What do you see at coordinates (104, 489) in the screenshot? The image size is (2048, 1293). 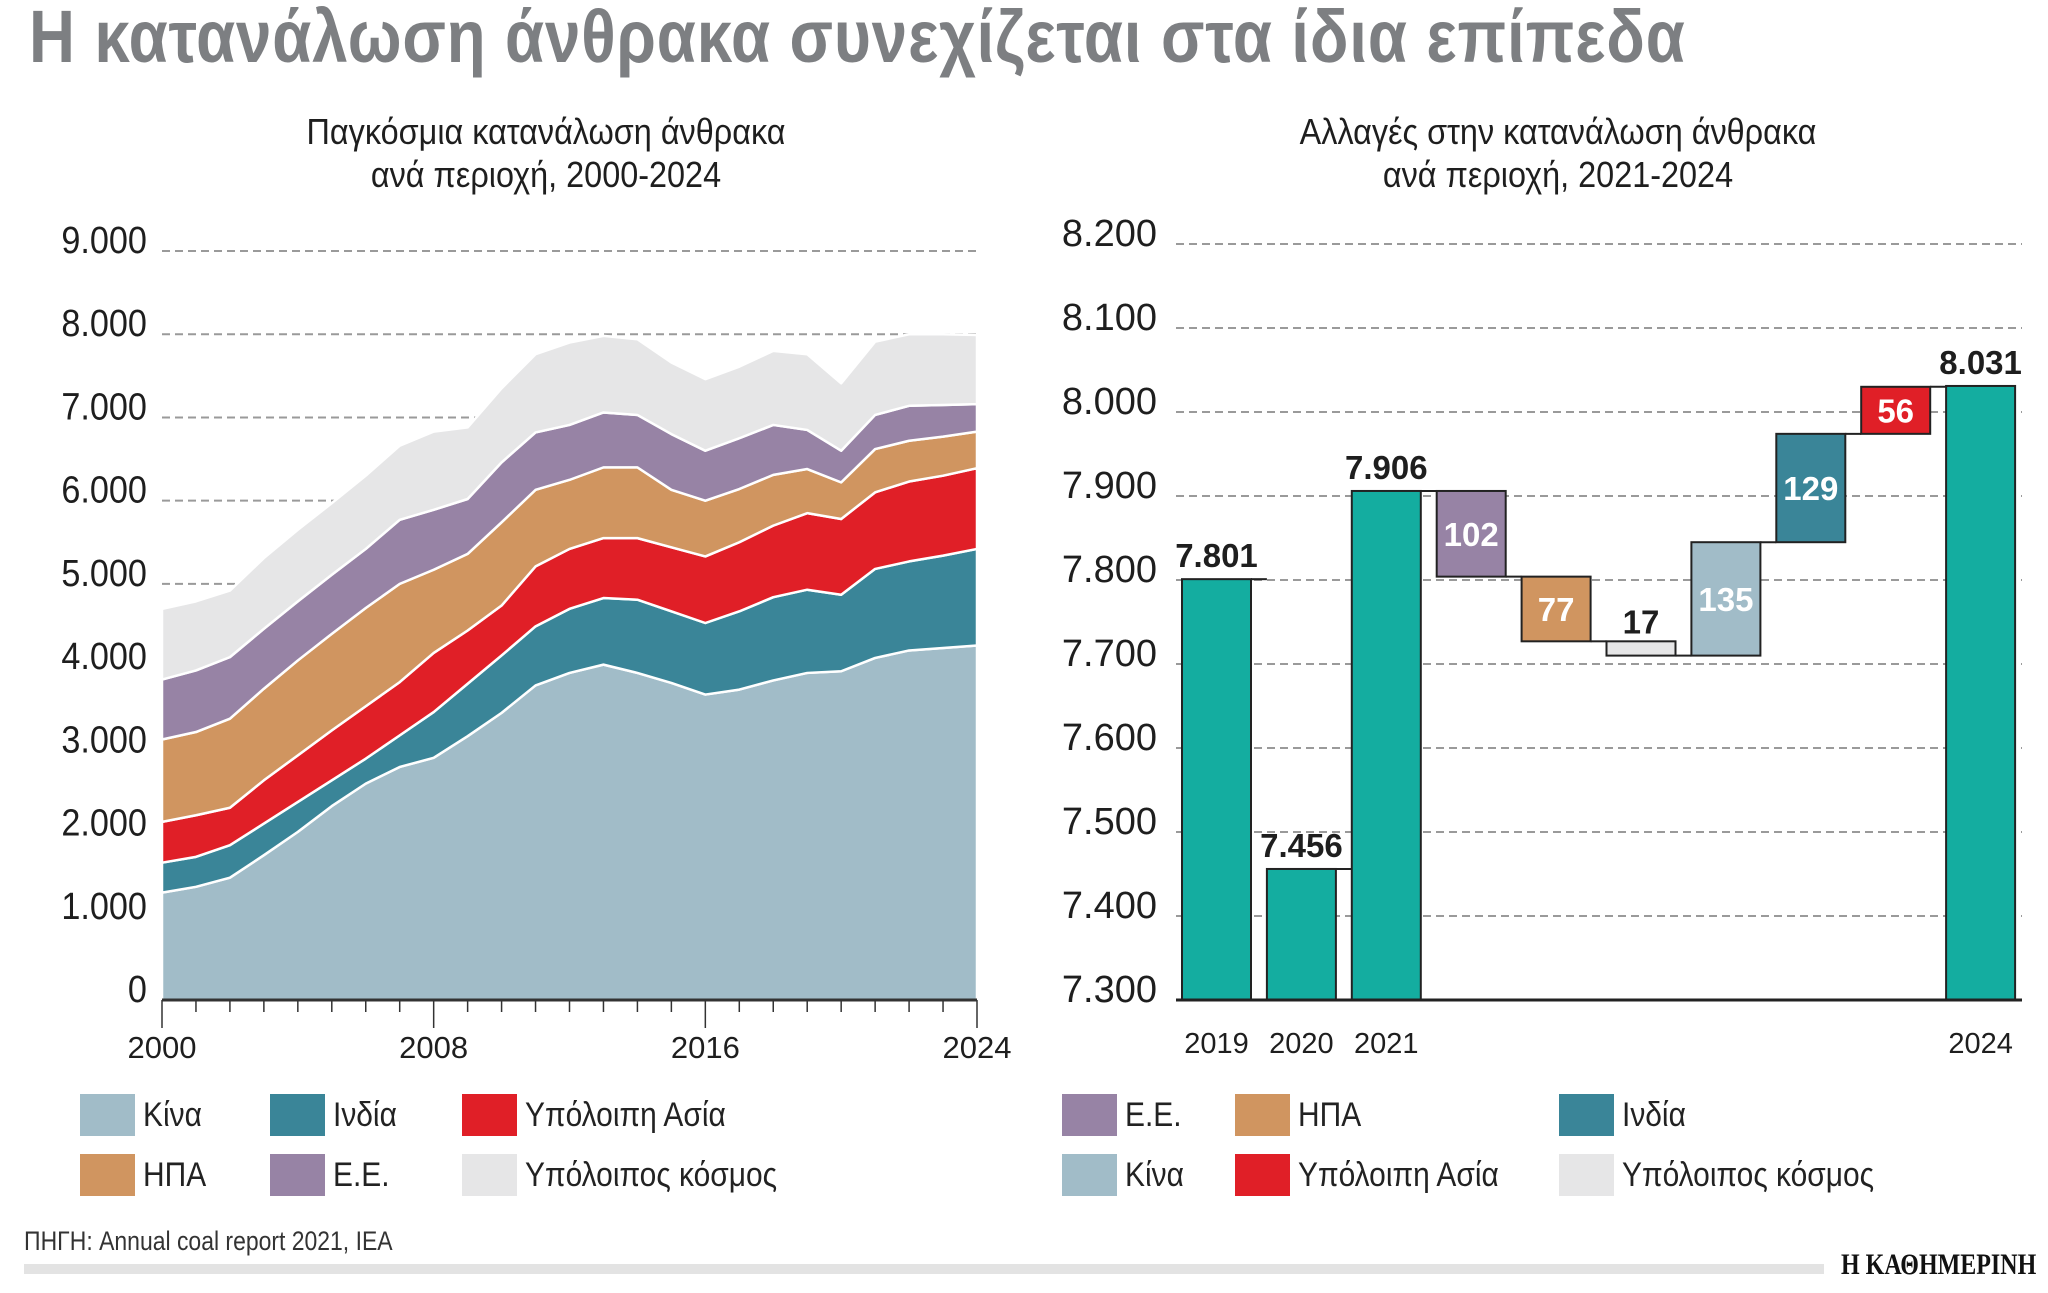 I see `y-tick-label: 6.000` at bounding box center [104, 489].